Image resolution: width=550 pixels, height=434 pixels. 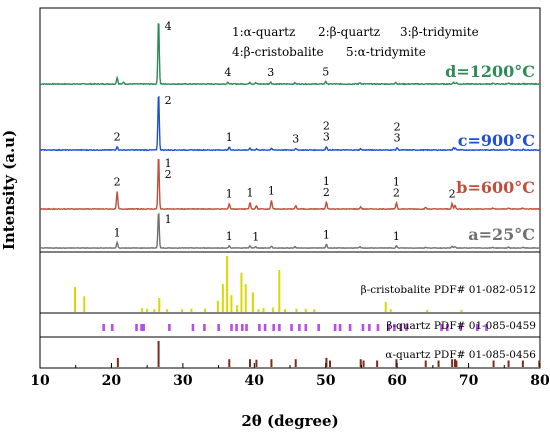 I want to click on x-tick-label: 80, so click(x=540, y=381).